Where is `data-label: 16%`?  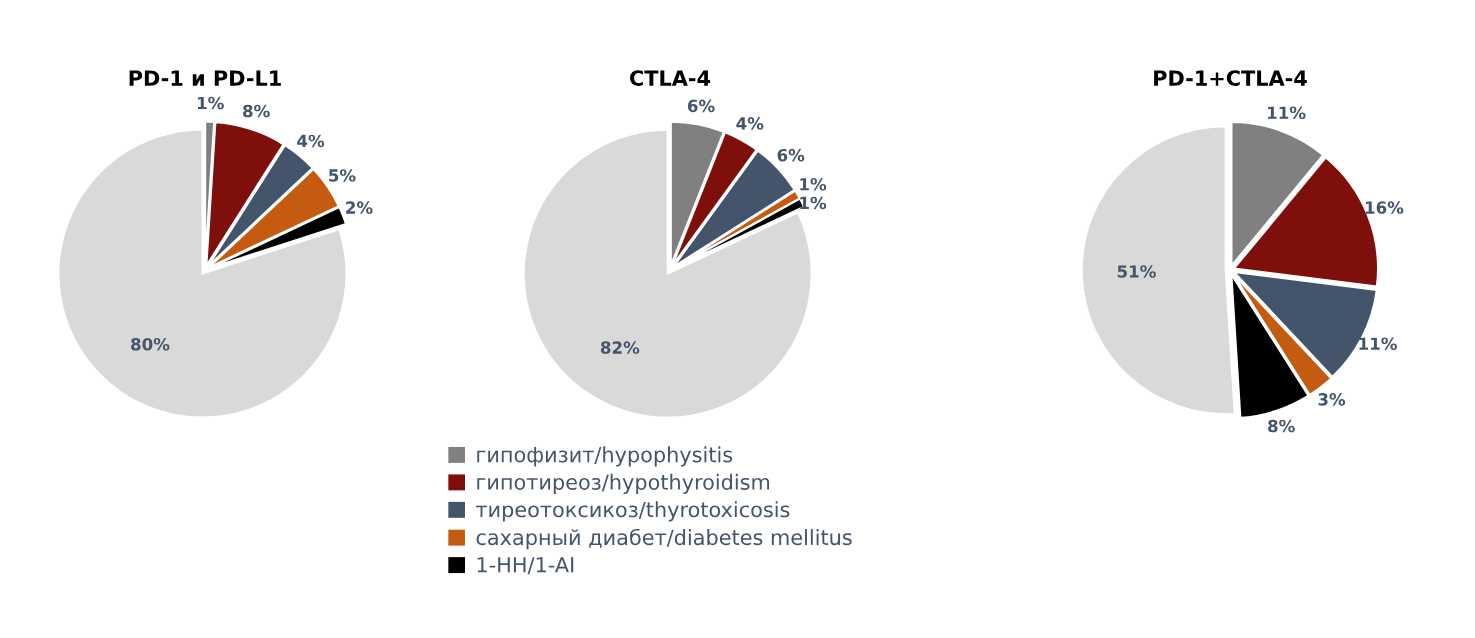
data-label: 16% is located at coordinates (1384, 207).